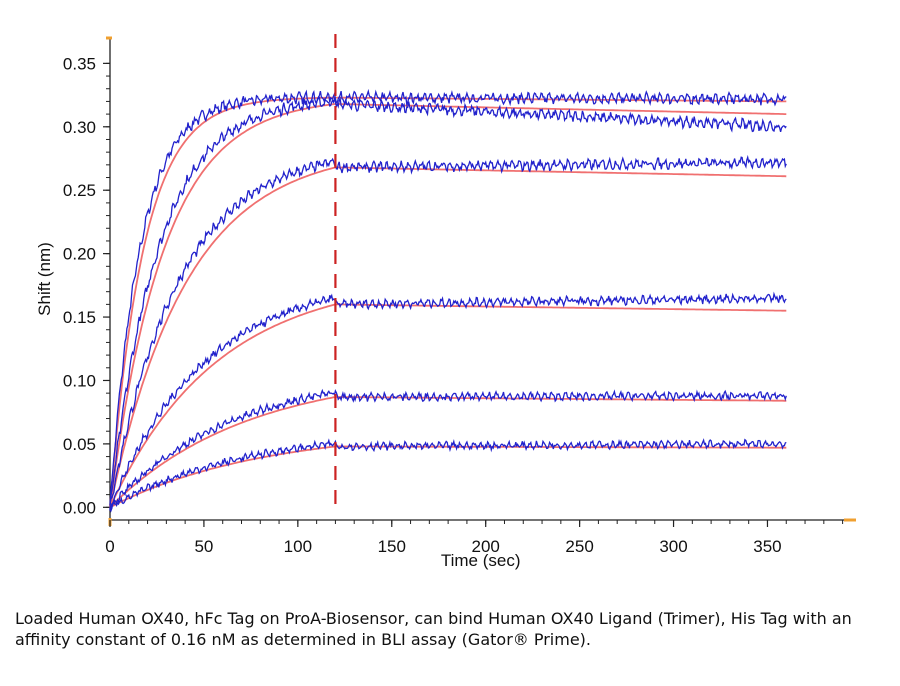 Image resolution: width=900 pixels, height=686 pixels. Describe the element at coordinates (673, 546) in the screenshot. I see `x-tick-label: 300` at that location.